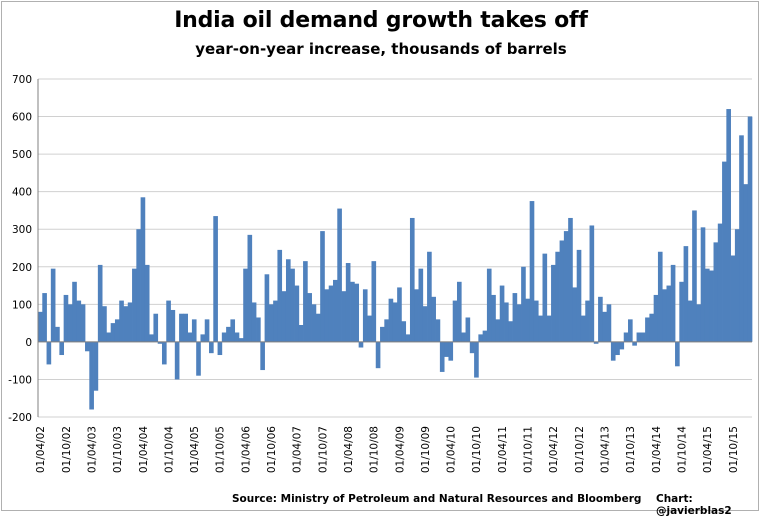  Describe the element at coordinates (657, 449) in the screenshot. I see `x-tick-label: 01/04/14` at that location.